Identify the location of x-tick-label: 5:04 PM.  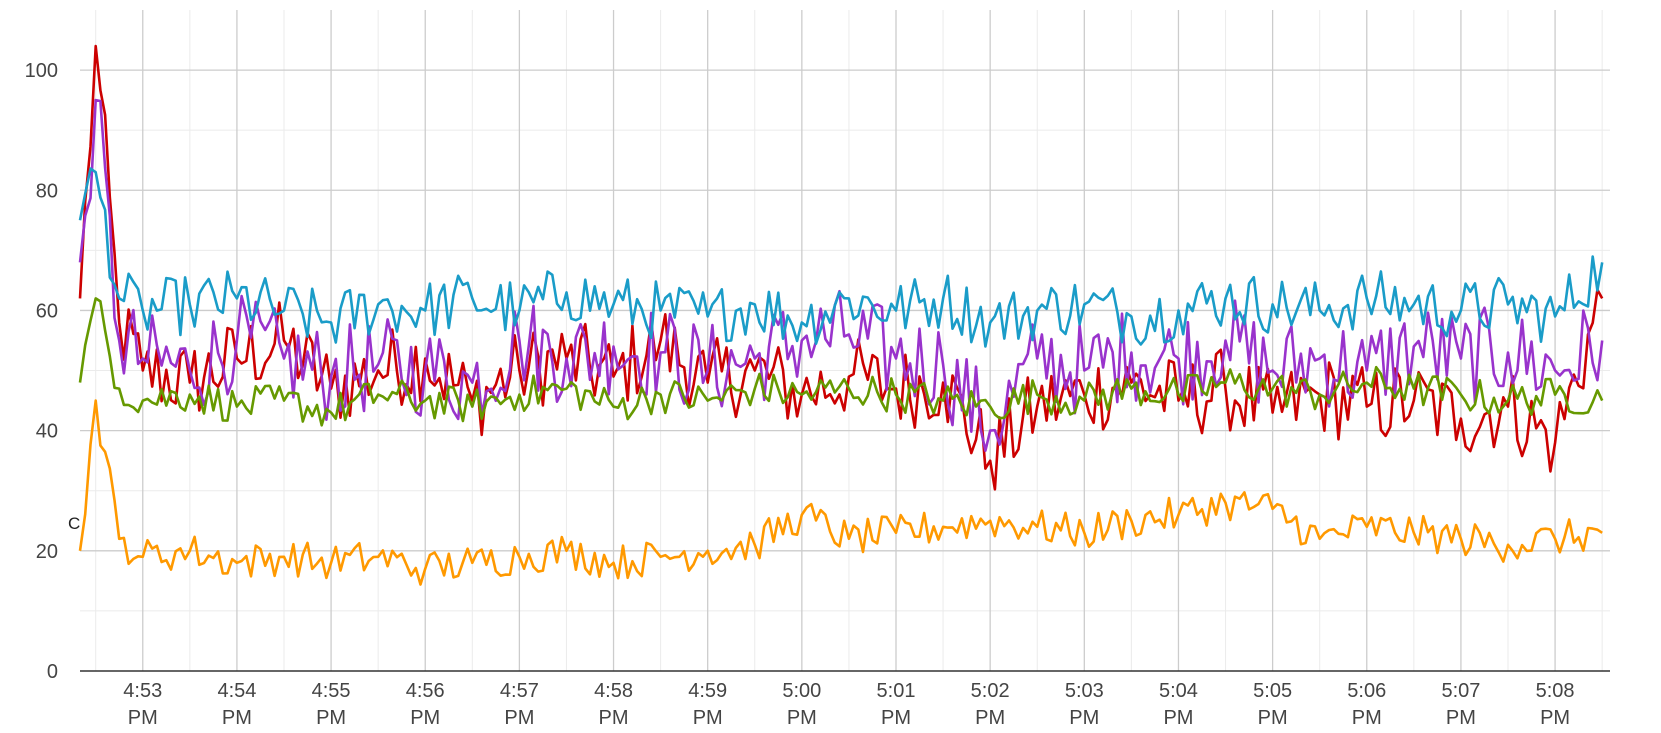
(1178, 704).